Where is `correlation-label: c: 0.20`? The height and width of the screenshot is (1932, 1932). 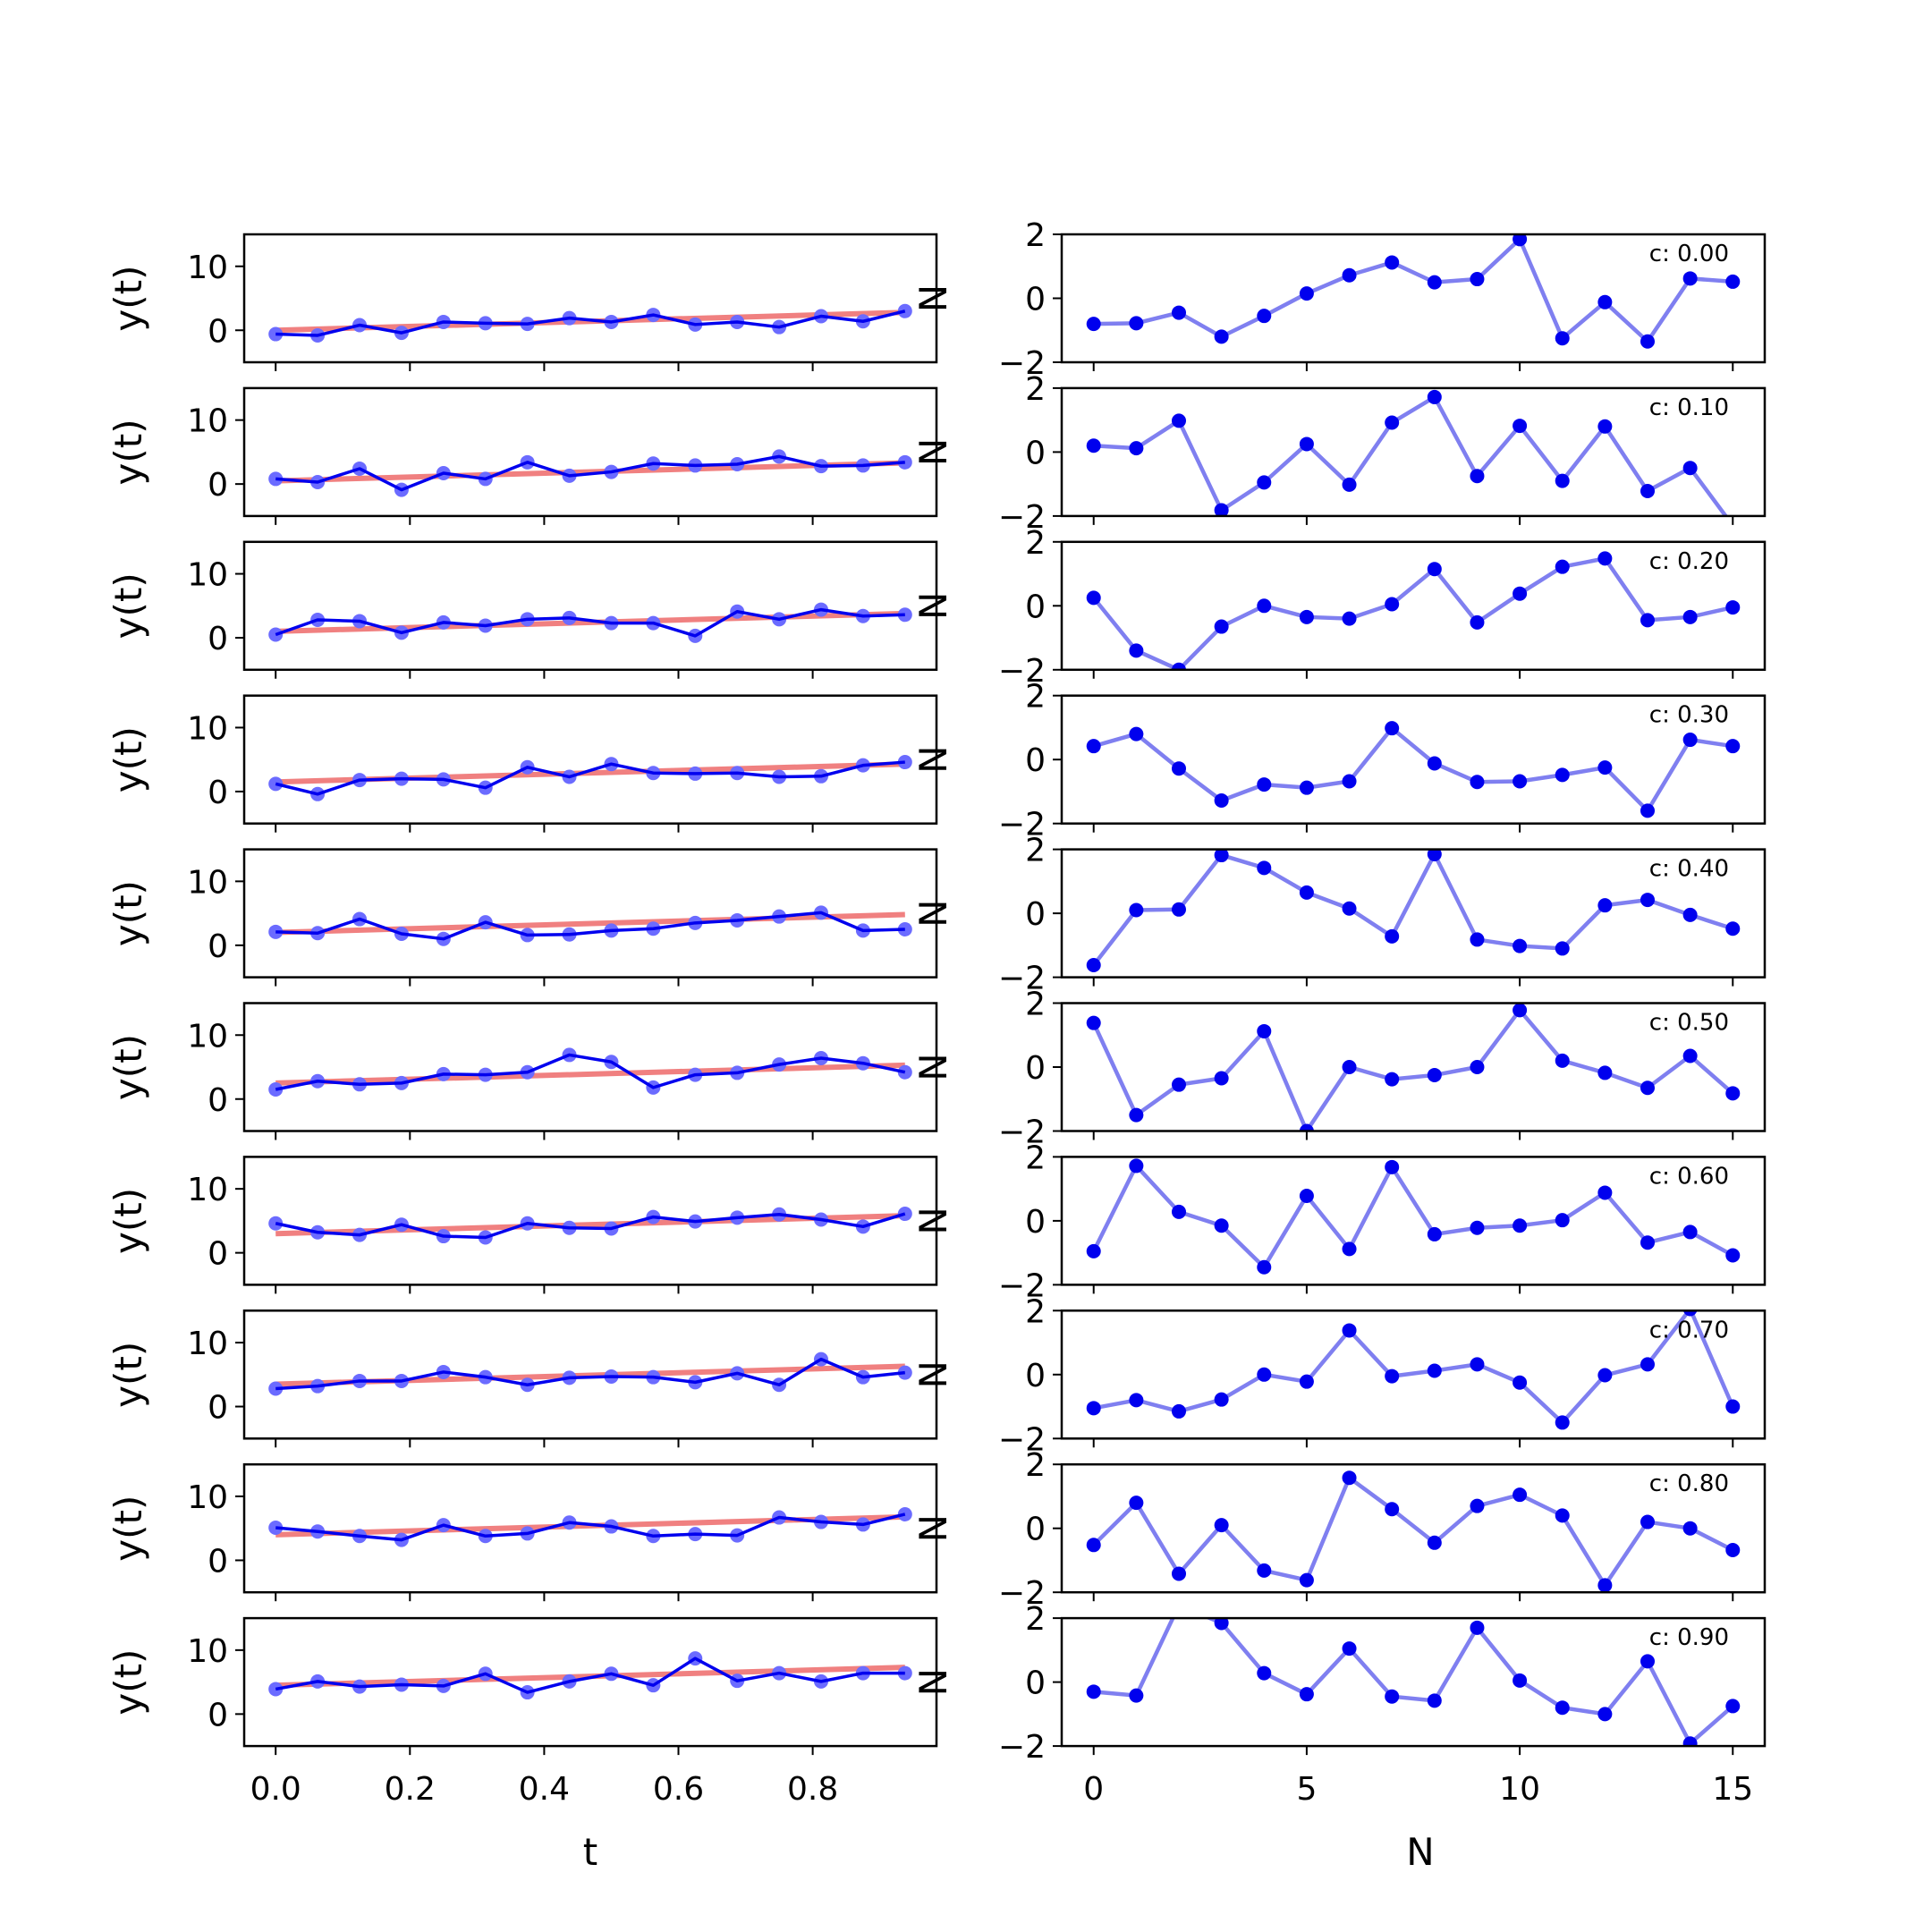 correlation-label: c: 0.20 is located at coordinates (1689, 561).